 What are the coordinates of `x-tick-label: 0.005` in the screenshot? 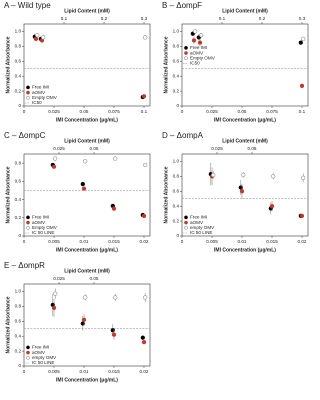 It's located at (54, 371).